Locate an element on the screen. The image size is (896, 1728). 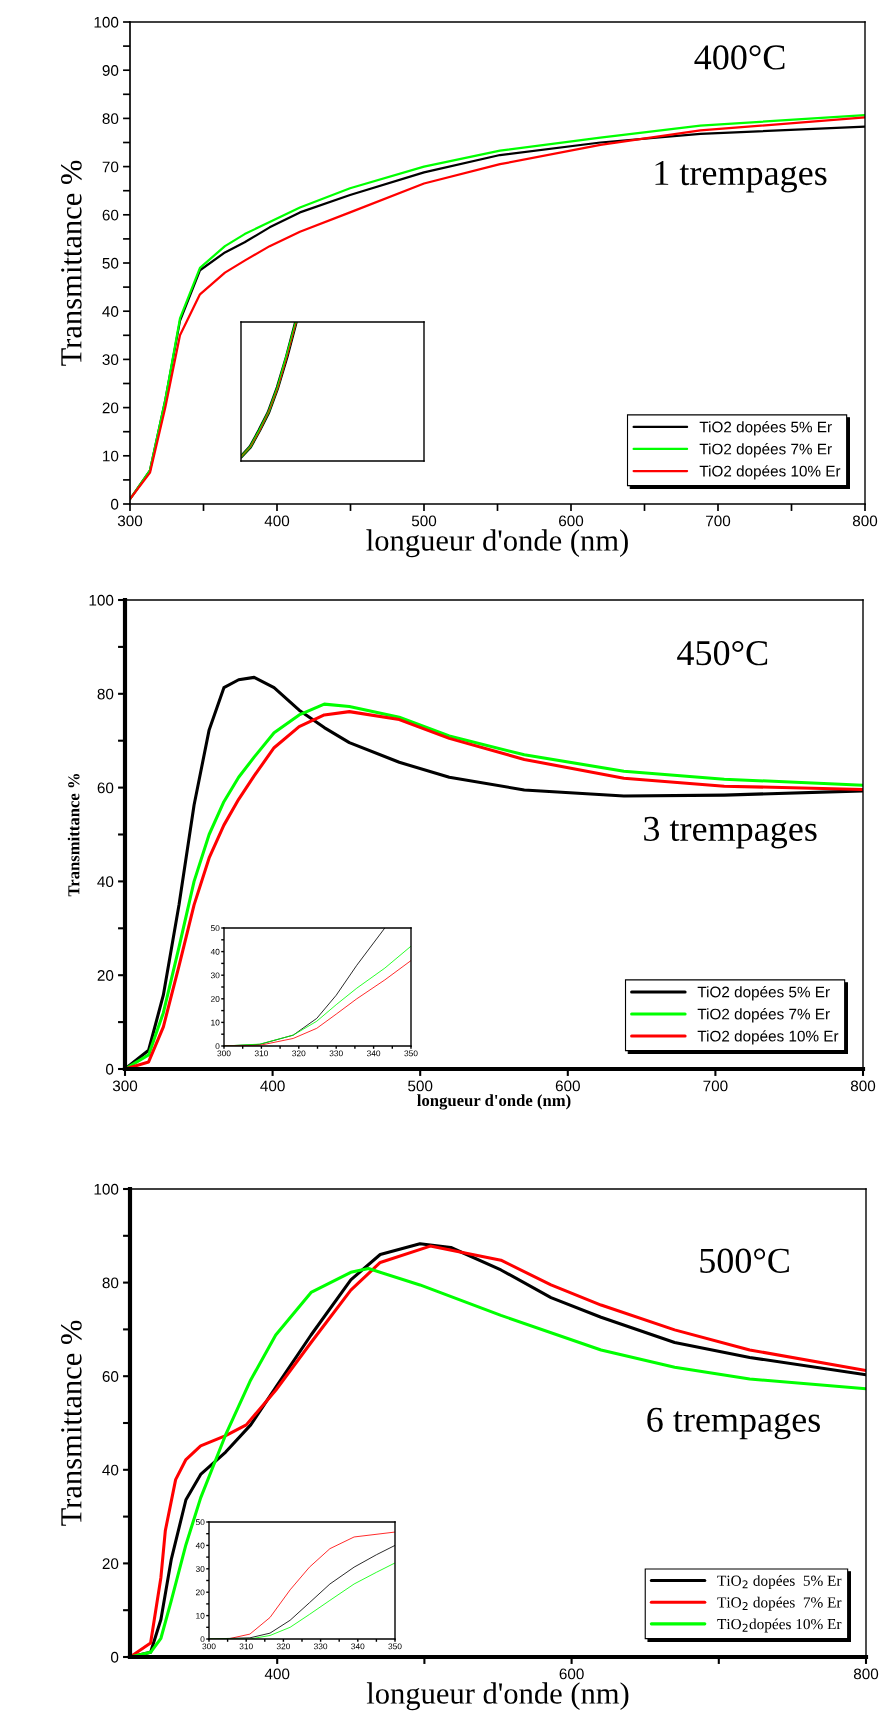
y-tick-label: 90 is located at coordinates (110, 70).